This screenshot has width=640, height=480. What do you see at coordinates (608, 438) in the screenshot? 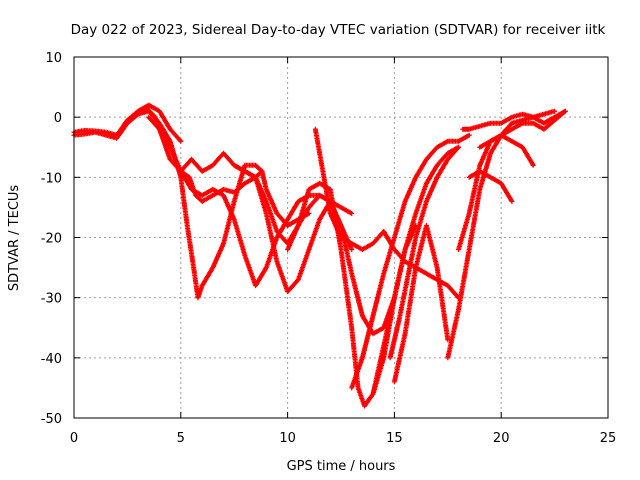
I see `x-tick-label: 25` at bounding box center [608, 438].